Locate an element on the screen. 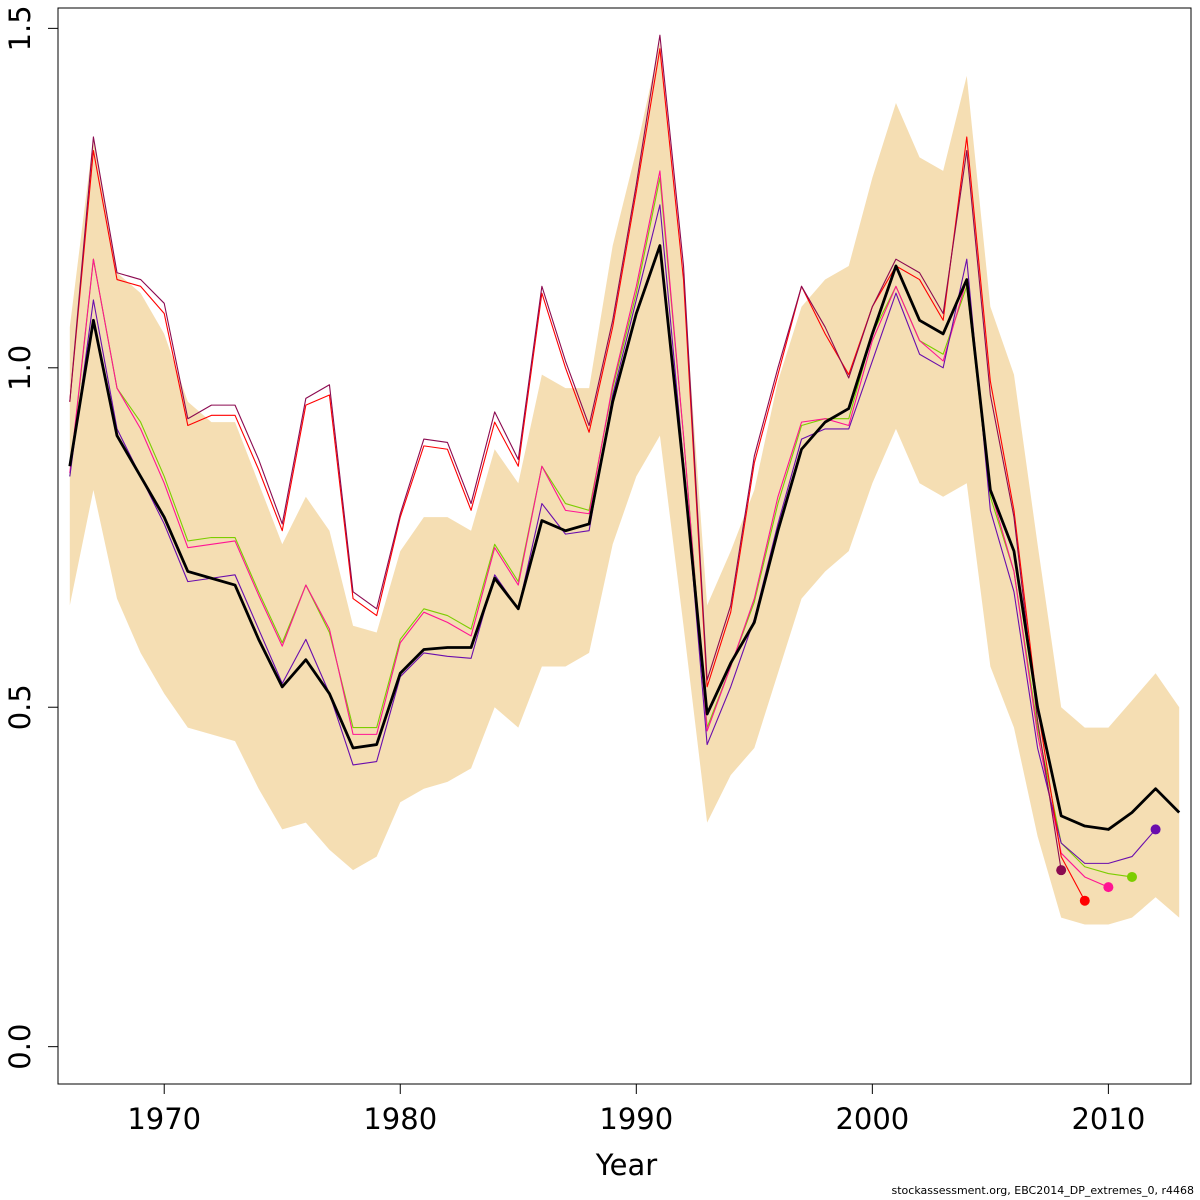  x-axis-title: Year is located at coordinates (626, 1165).